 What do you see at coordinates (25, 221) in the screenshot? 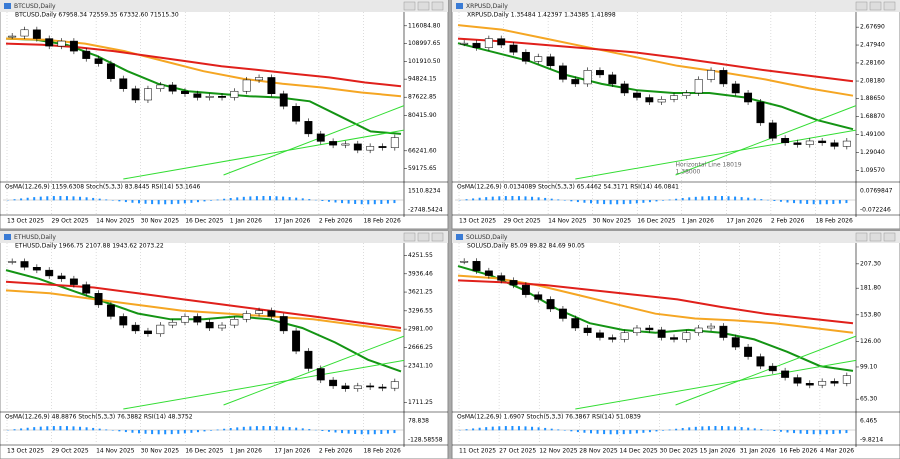
I see `x-tick-label: 13 Oct 2025` at bounding box center [25, 221].